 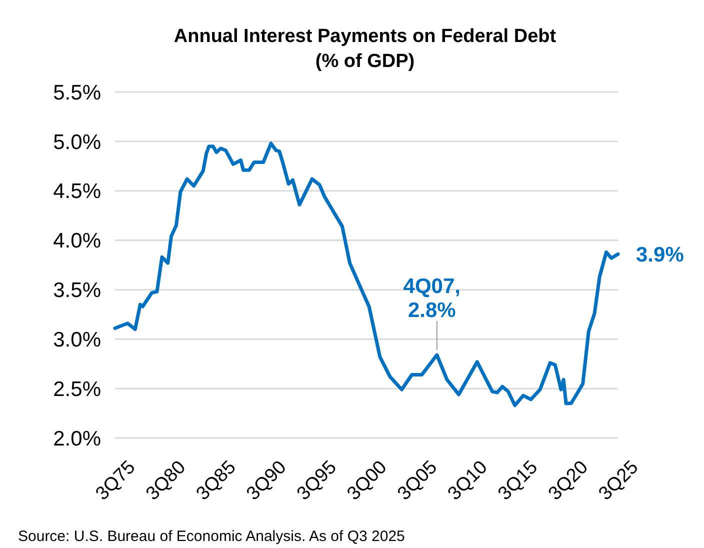 What do you see at coordinates (432, 298) in the screenshot?
I see `annotation: 4Q07, 2.8%` at bounding box center [432, 298].